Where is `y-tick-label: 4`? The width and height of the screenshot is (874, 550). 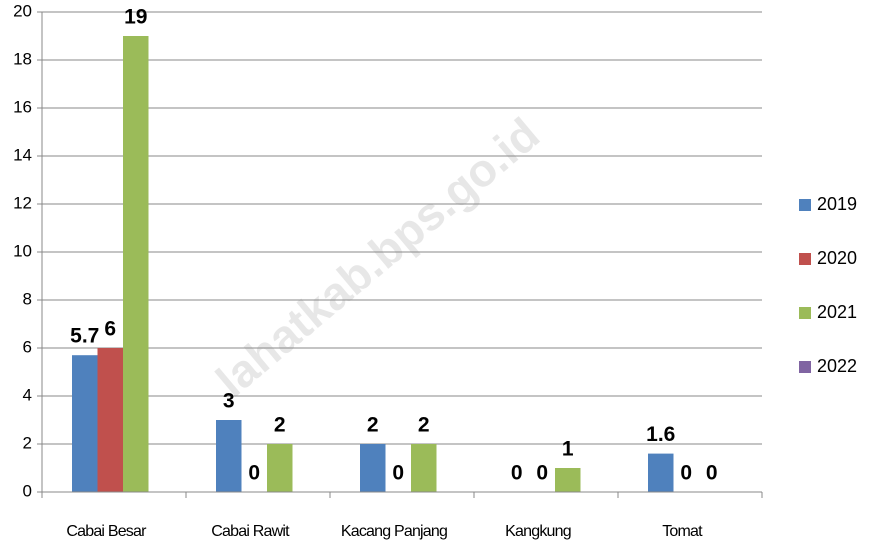
y-tick-label: 4 is located at coordinates (27, 394).